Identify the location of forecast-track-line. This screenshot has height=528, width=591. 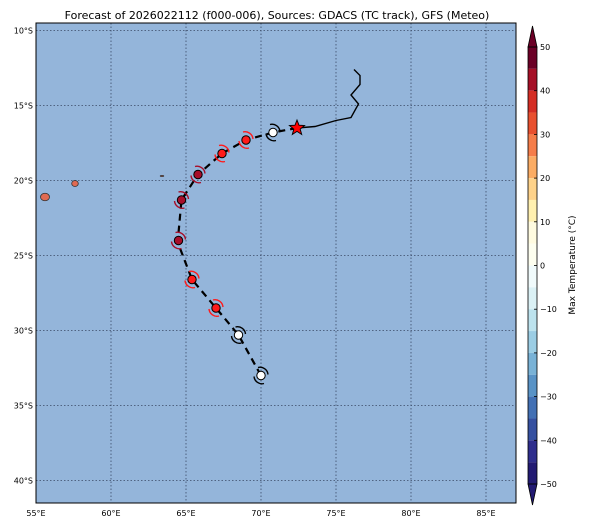
(236, 251).